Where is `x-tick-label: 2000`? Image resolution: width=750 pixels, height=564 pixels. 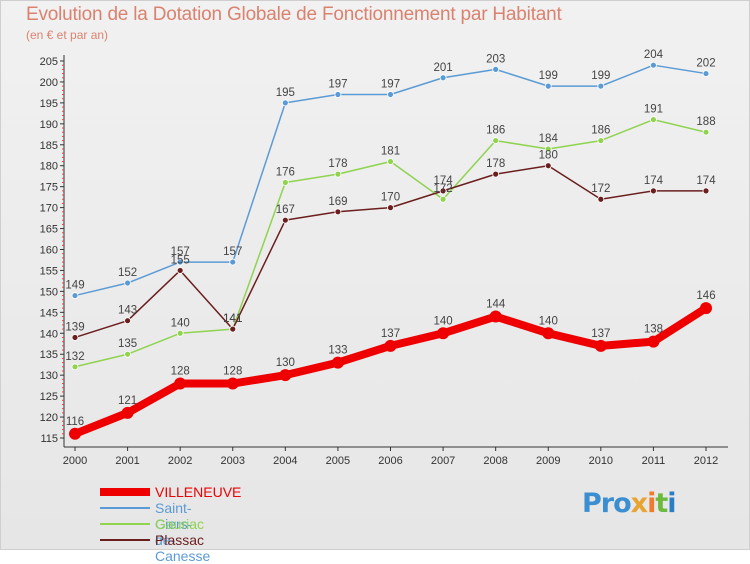 x-tick-label: 2000 is located at coordinates (75, 461).